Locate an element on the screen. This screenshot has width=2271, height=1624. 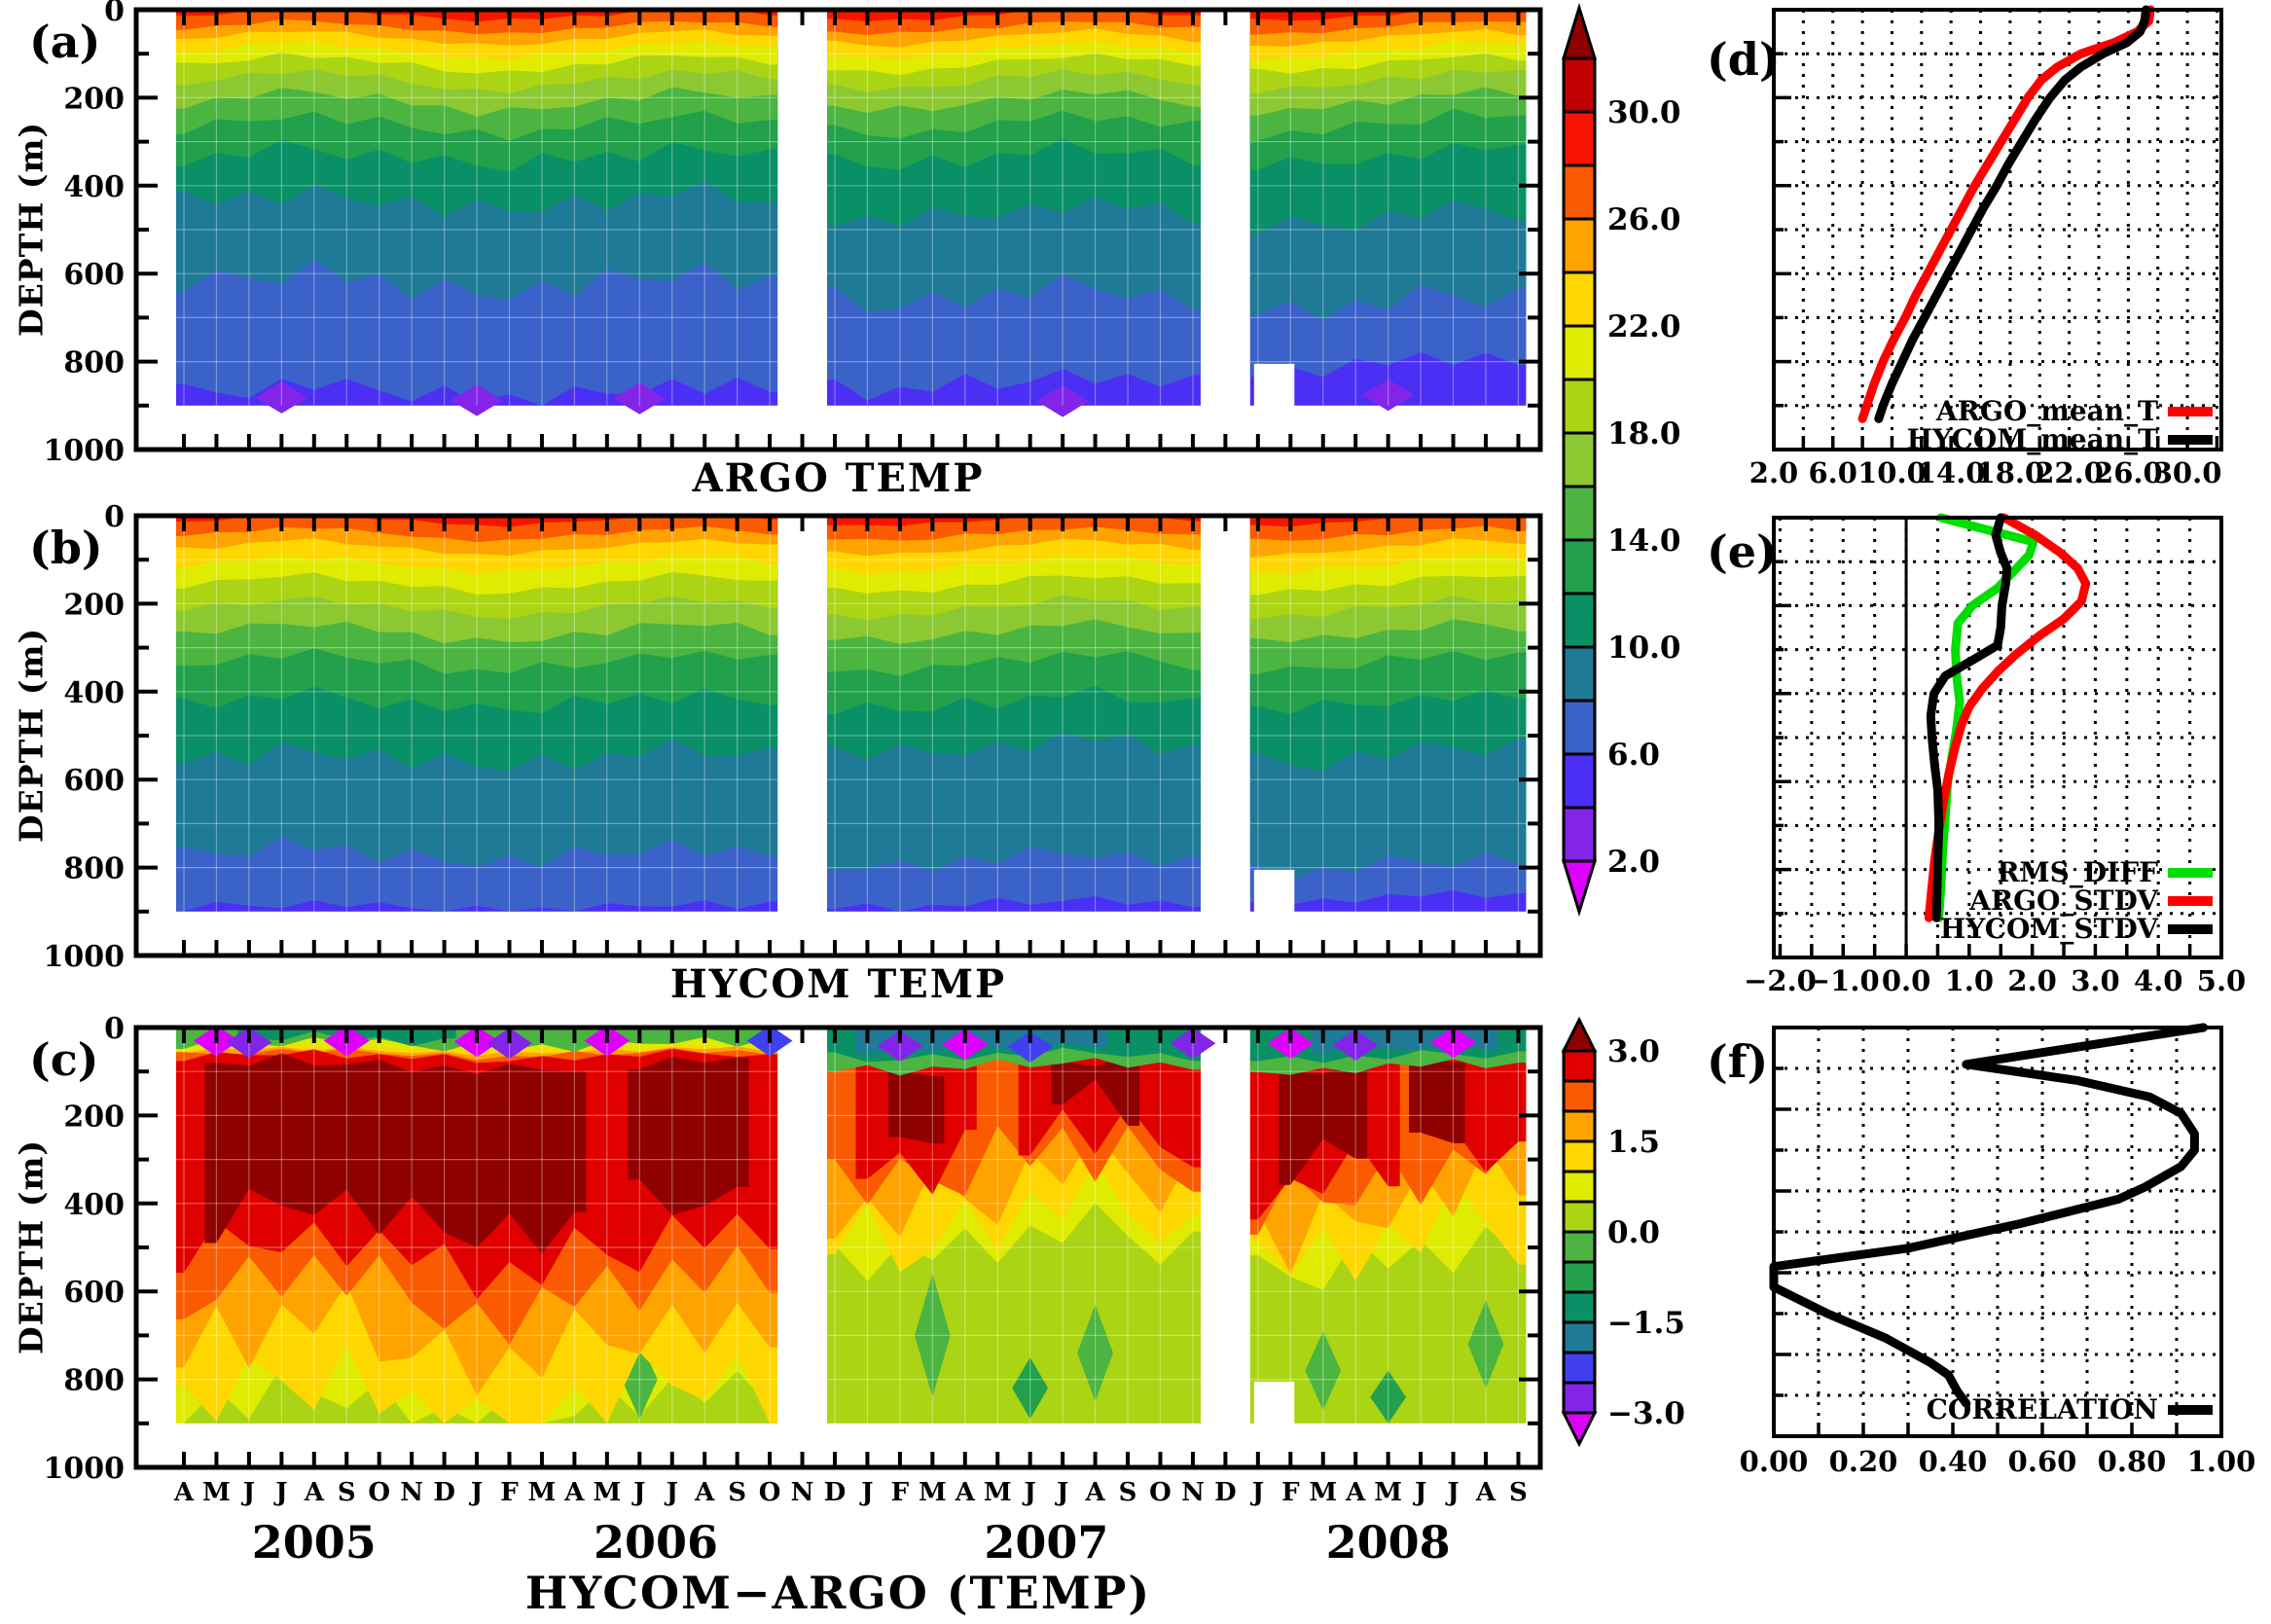
year-label-2006: 2006 is located at coordinates (656, 1542).